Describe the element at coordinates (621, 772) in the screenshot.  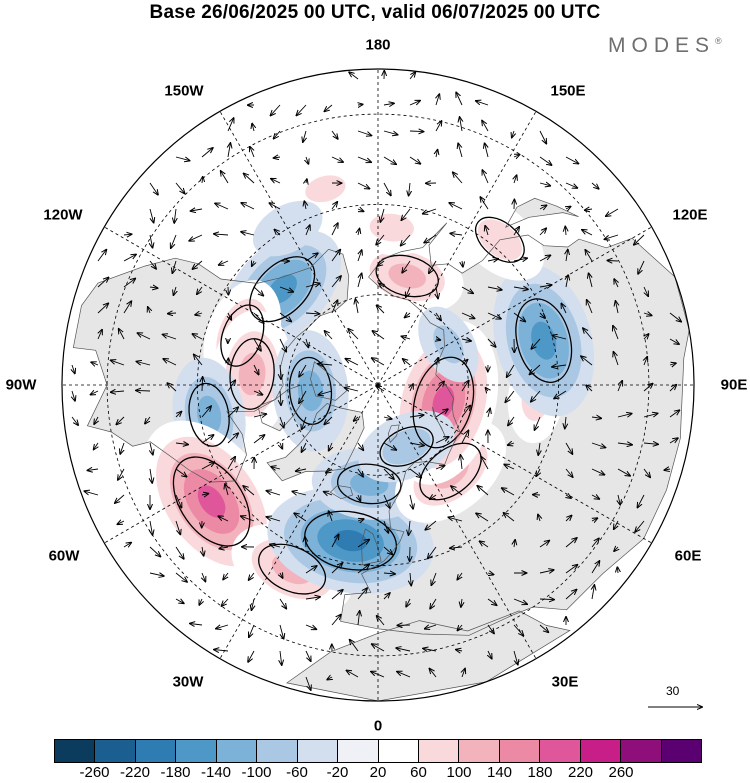
I see `colorbar-tick-label: 260` at that location.